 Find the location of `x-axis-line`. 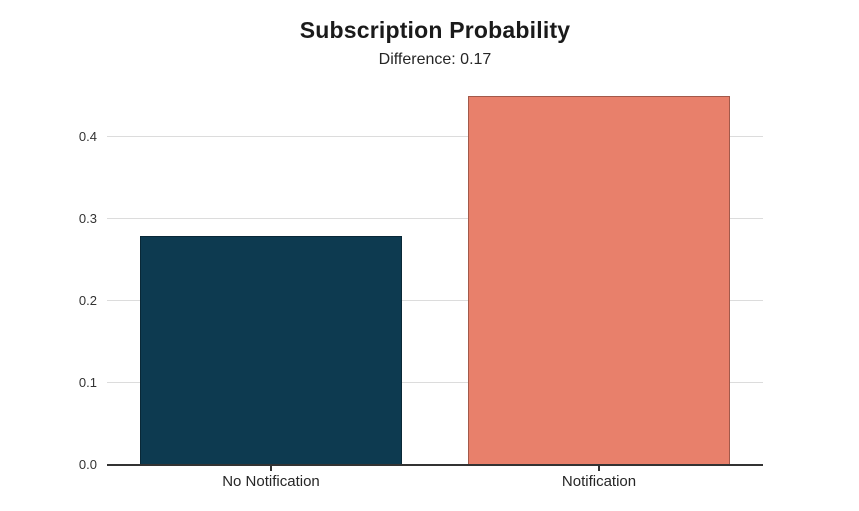

x-axis-line is located at coordinates (435, 465).